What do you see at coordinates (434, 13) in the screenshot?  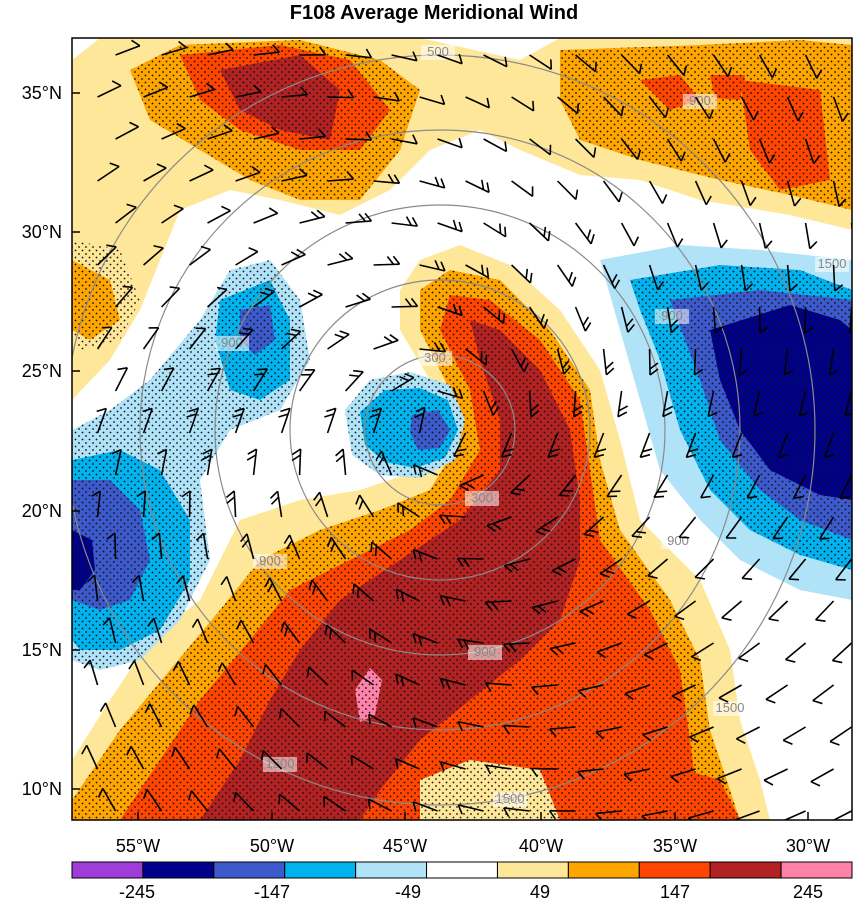 I see `map-title: F108 Average Meridional Wind` at bounding box center [434, 13].